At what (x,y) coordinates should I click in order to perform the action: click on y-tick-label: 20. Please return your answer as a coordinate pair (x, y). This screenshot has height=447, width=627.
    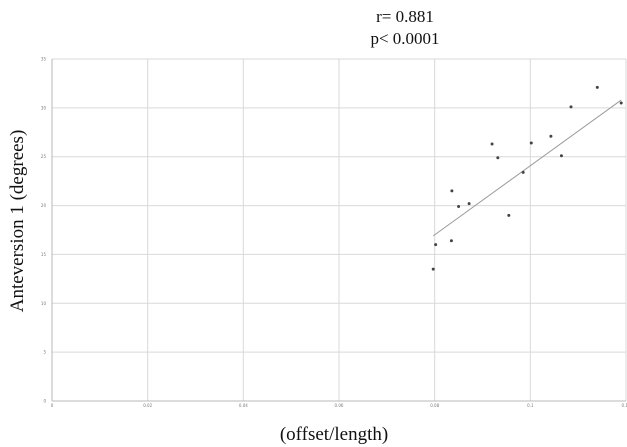
    Looking at the image, I should click on (44, 205).